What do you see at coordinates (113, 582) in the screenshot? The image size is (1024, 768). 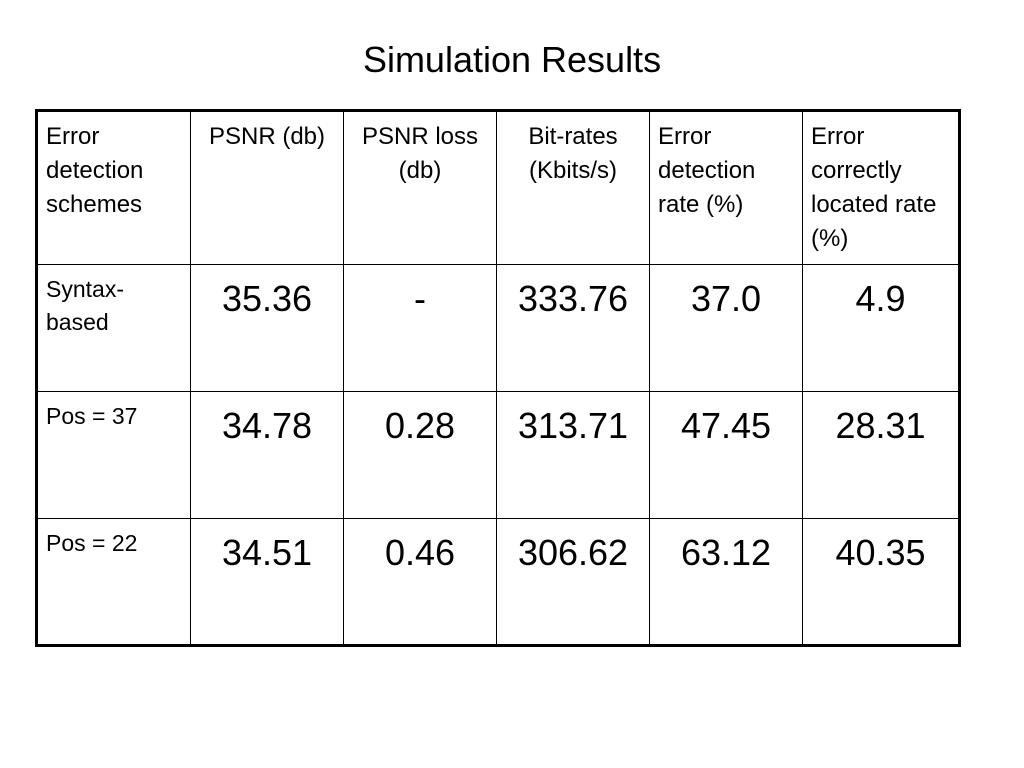 I see `row-label: Pos = 22` at bounding box center [113, 582].